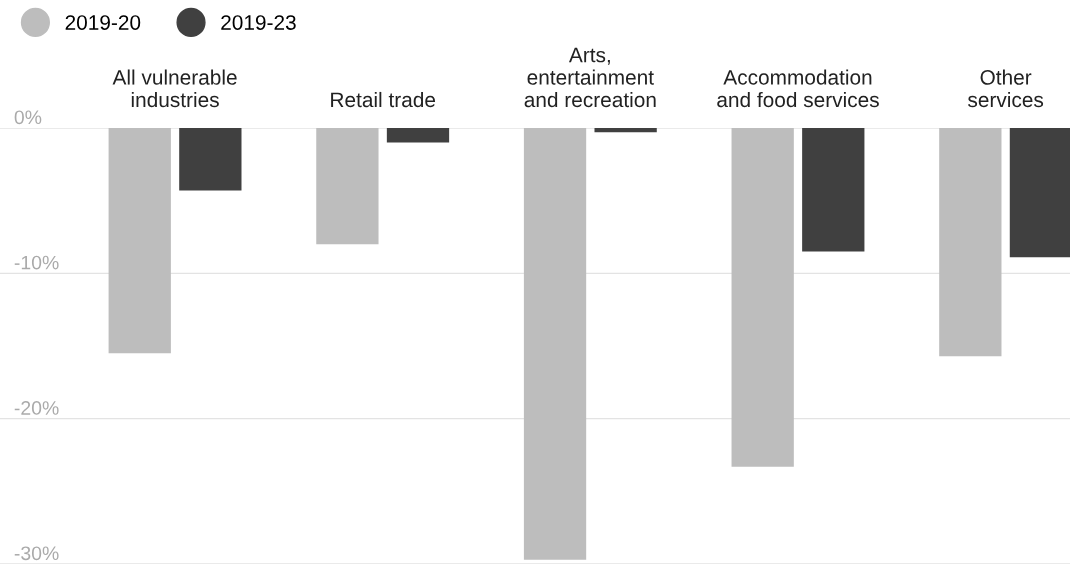 This screenshot has width=1070, height=564. Describe the element at coordinates (36, 553) in the screenshot. I see `y-tick-label: -30%` at that location.